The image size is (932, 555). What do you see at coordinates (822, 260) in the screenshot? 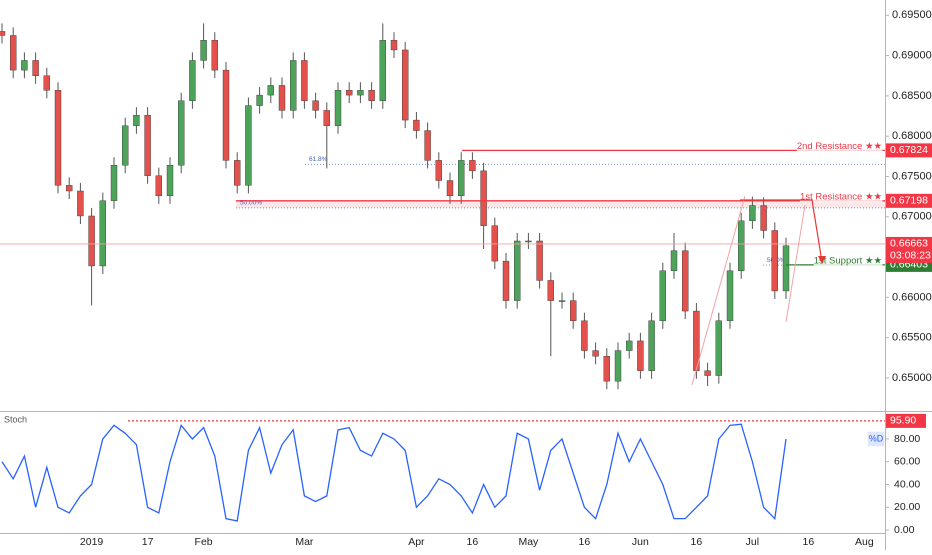
I see `arrow-head` at bounding box center [822, 260].